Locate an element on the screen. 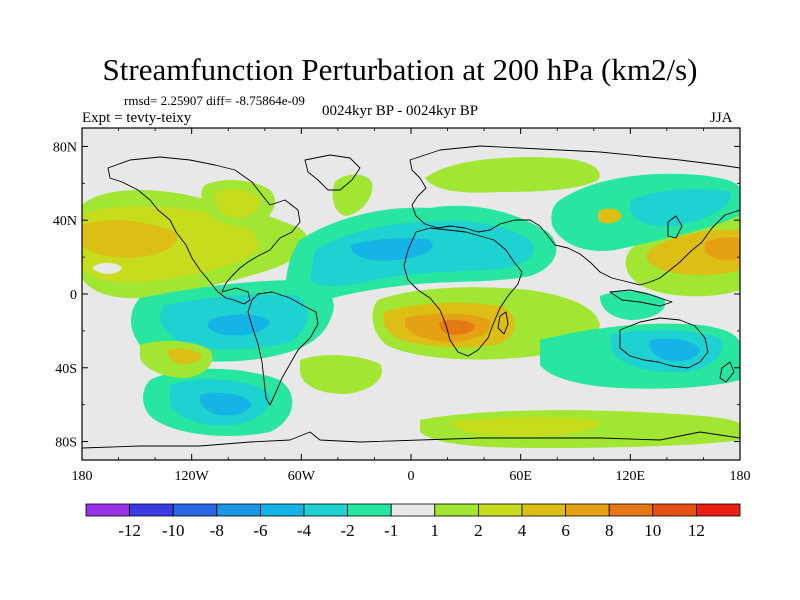 The image size is (800, 600). colorbar-label: -10 is located at coordinates (173, 530).